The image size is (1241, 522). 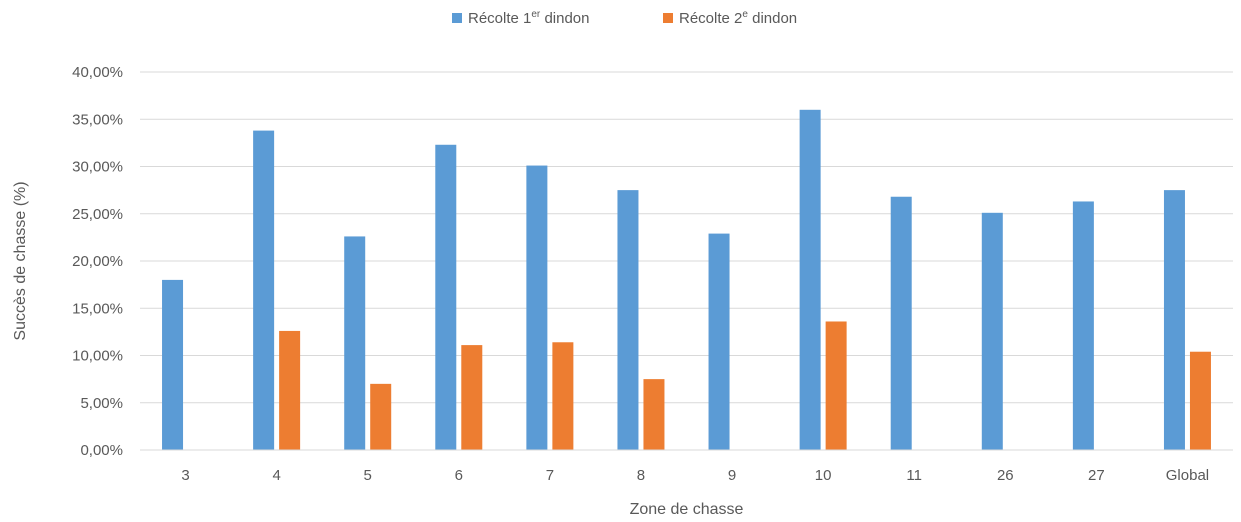 What do you see at coordinates (695, 475) in the screenshot?
I see `x-axis-tick-labels: 3 4 5 6 7 8 9 10 11 26 27 Global` at bounding box center [695, 475].